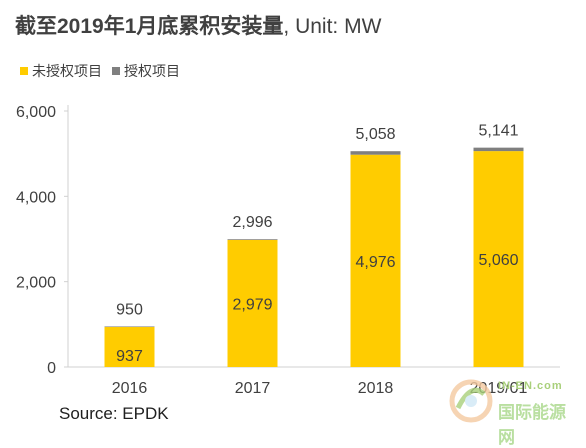  What do you see at coordinates (532, 425) in the screenshot?
I see `watermark-bottom-text: 国际能源网` at bounding box center [532, 425].